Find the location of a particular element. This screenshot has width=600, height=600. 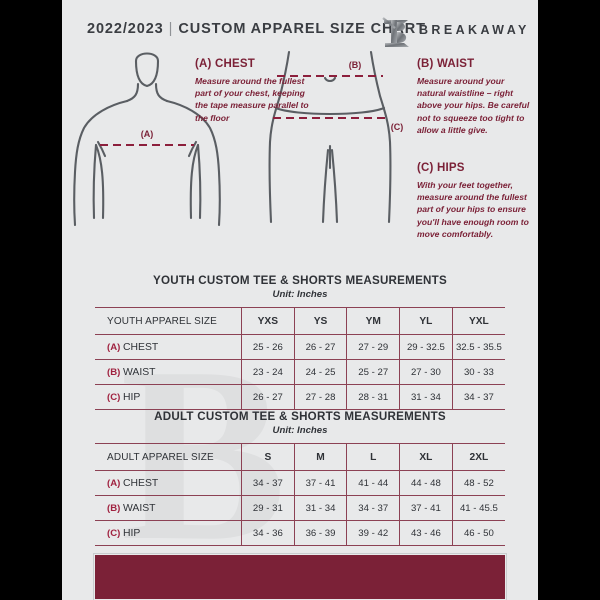

youth-header-yxs: YXS is located at coordinates (268, 321).